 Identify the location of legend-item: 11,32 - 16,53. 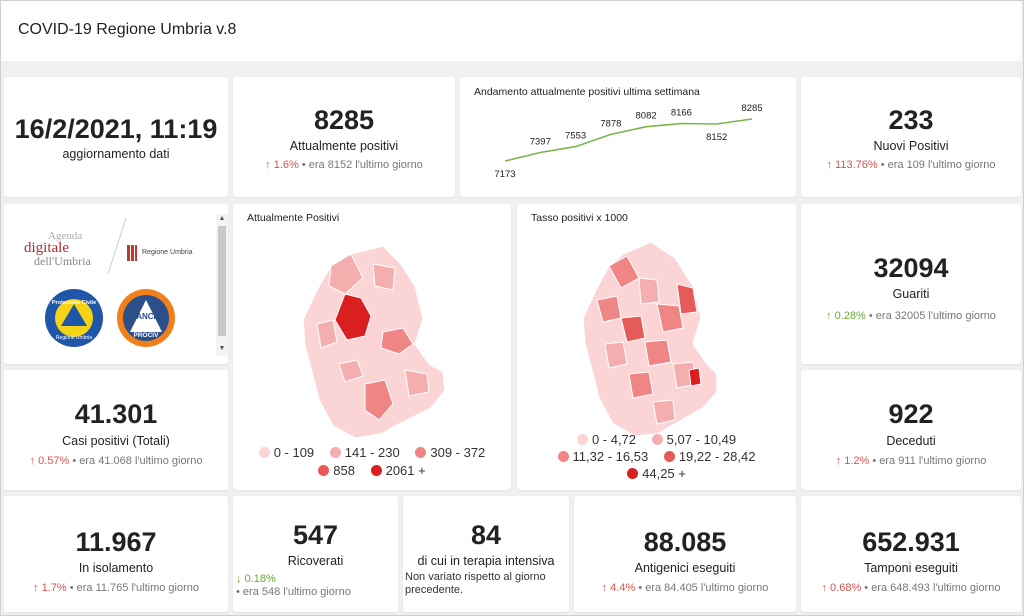
(603, 456).